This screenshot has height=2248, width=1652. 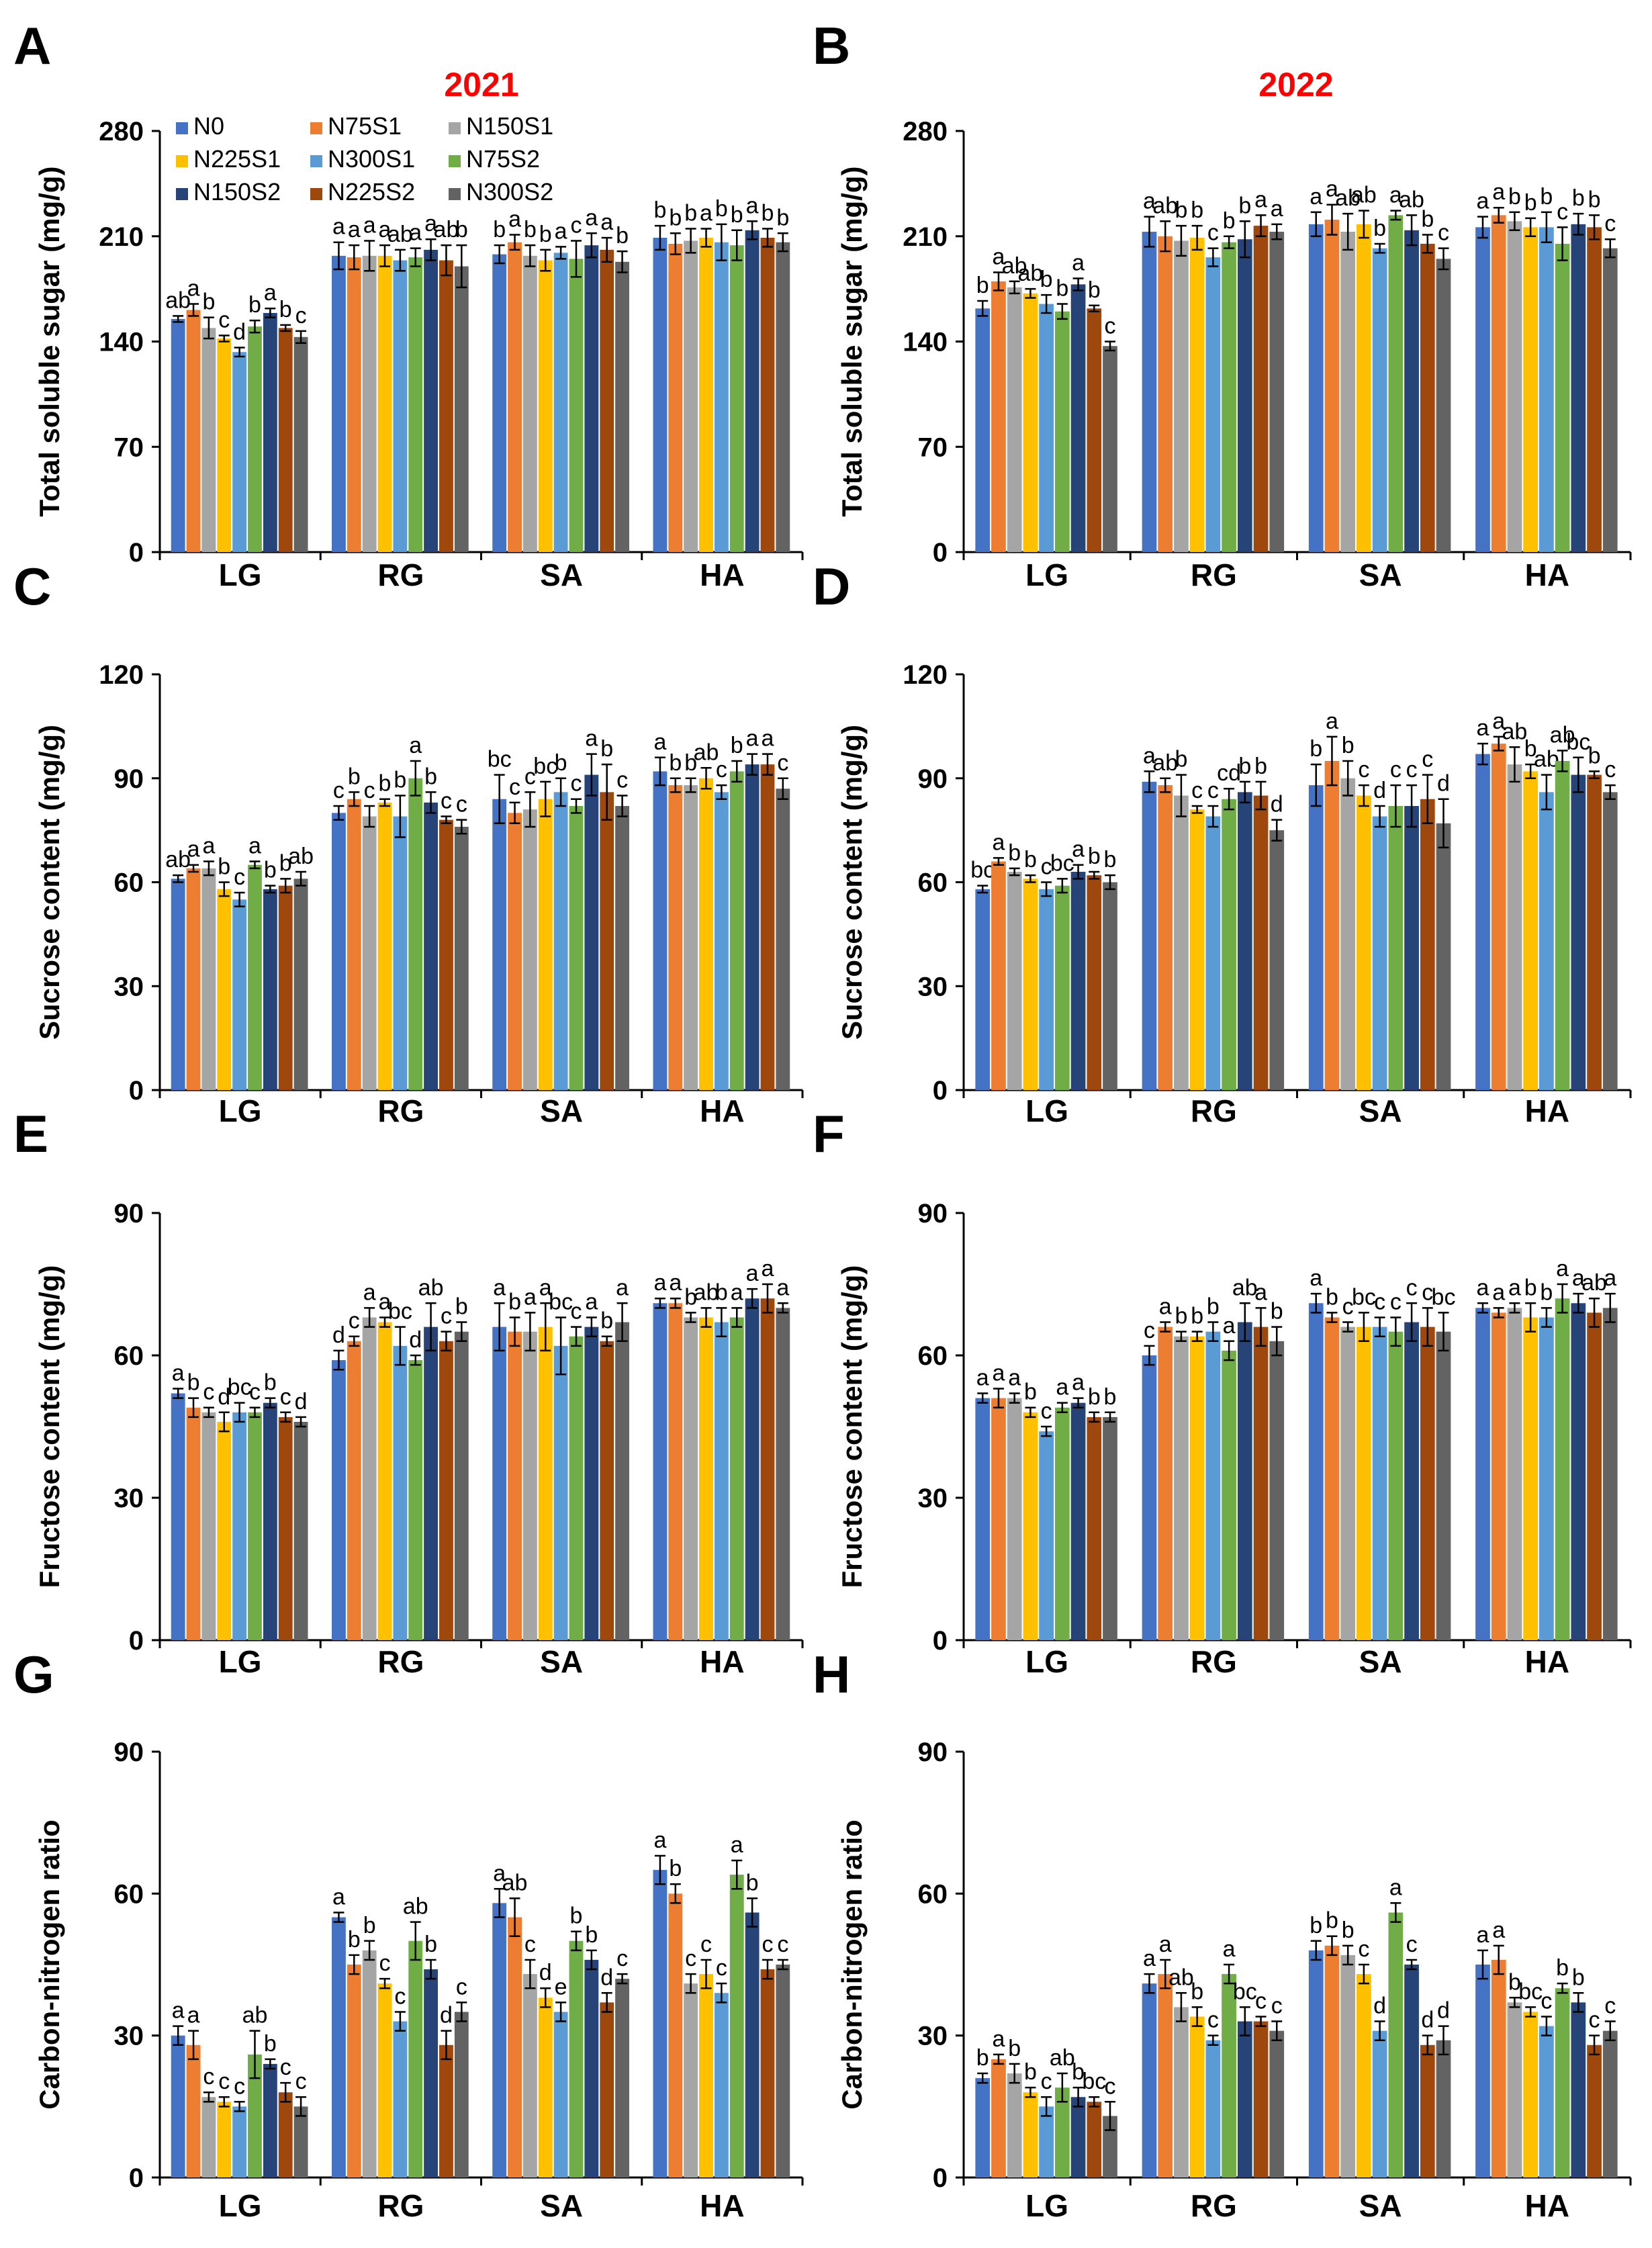 What do you see at coordinates (32, 586) in the screenshot?
I see `panel-label: C` at bounding box center [32, 586].